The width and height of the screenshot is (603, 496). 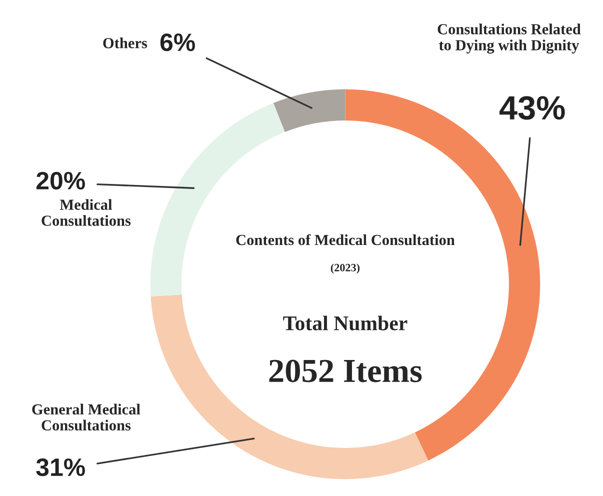 I want to click on data-label: 6%, so click(x=177, y=42).